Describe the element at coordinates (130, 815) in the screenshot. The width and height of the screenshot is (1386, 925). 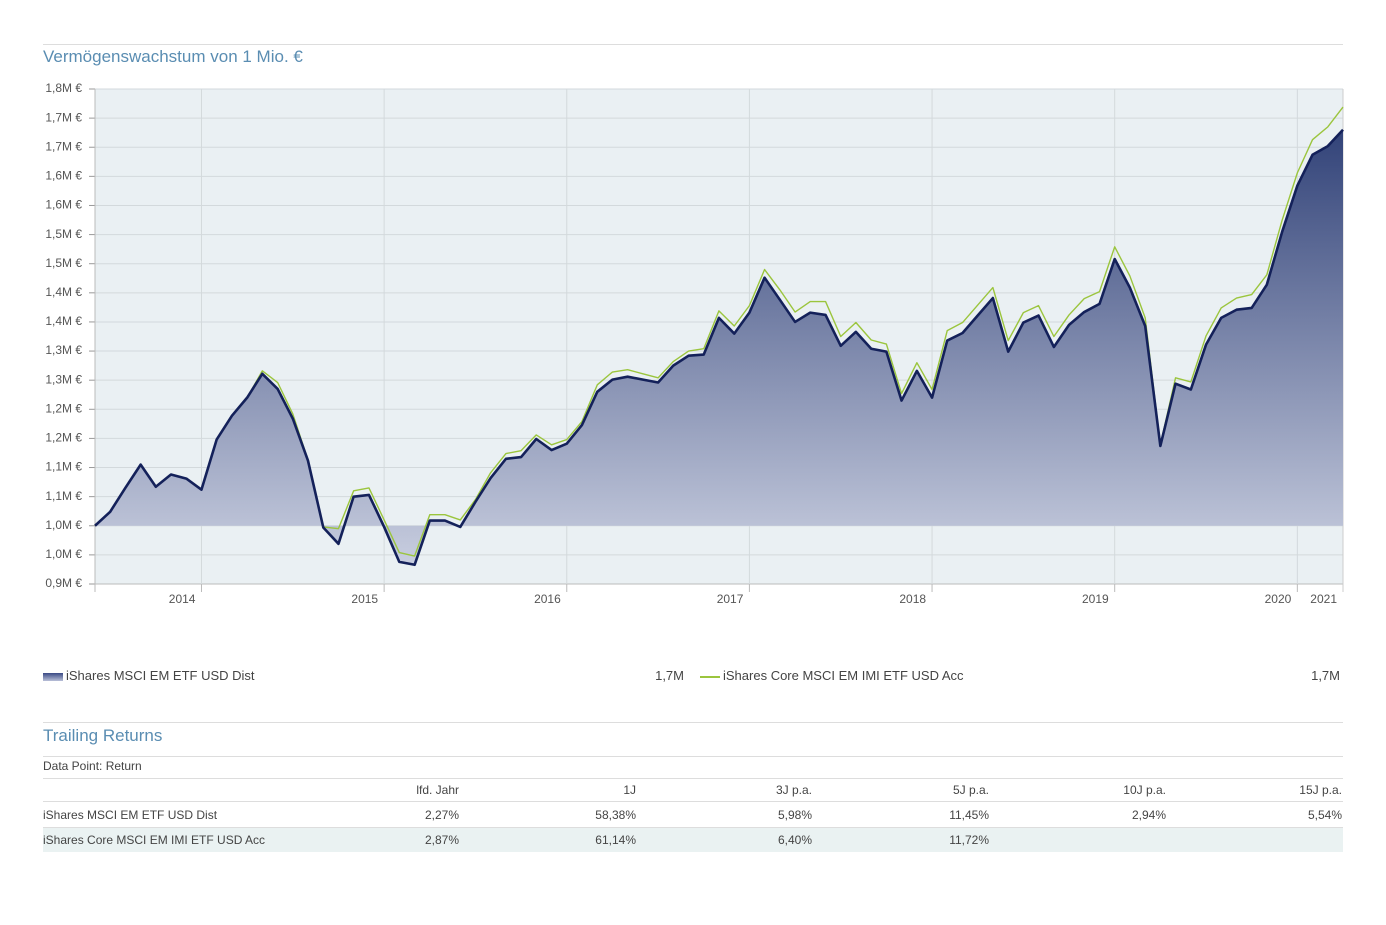
I see `row-label: iShares MSCI EM ETF USD Dist` at that location.